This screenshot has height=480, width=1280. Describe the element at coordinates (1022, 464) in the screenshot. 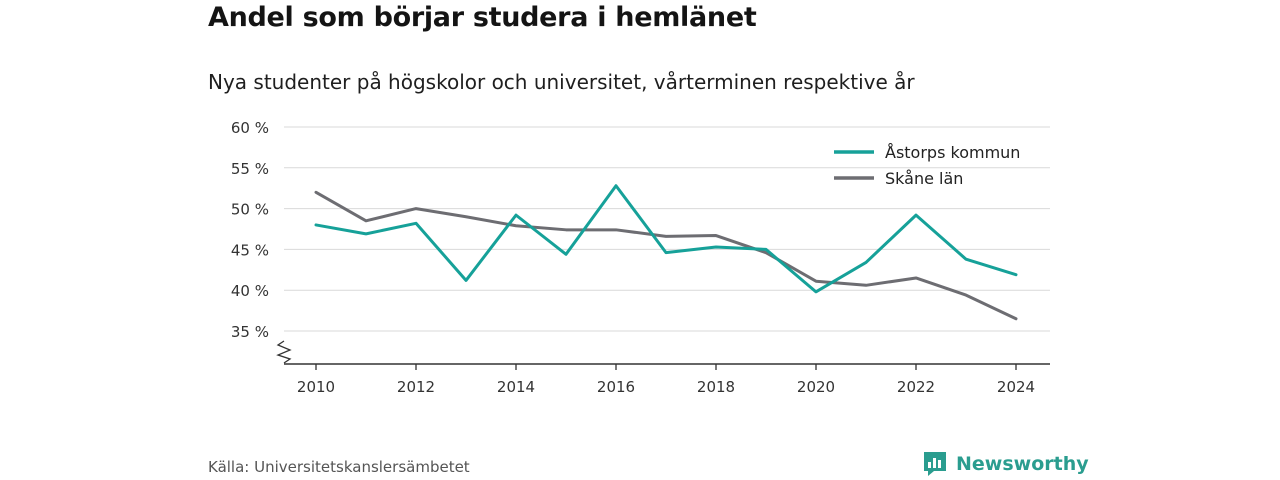

I see `brand-name: Newsworthy` at that location.